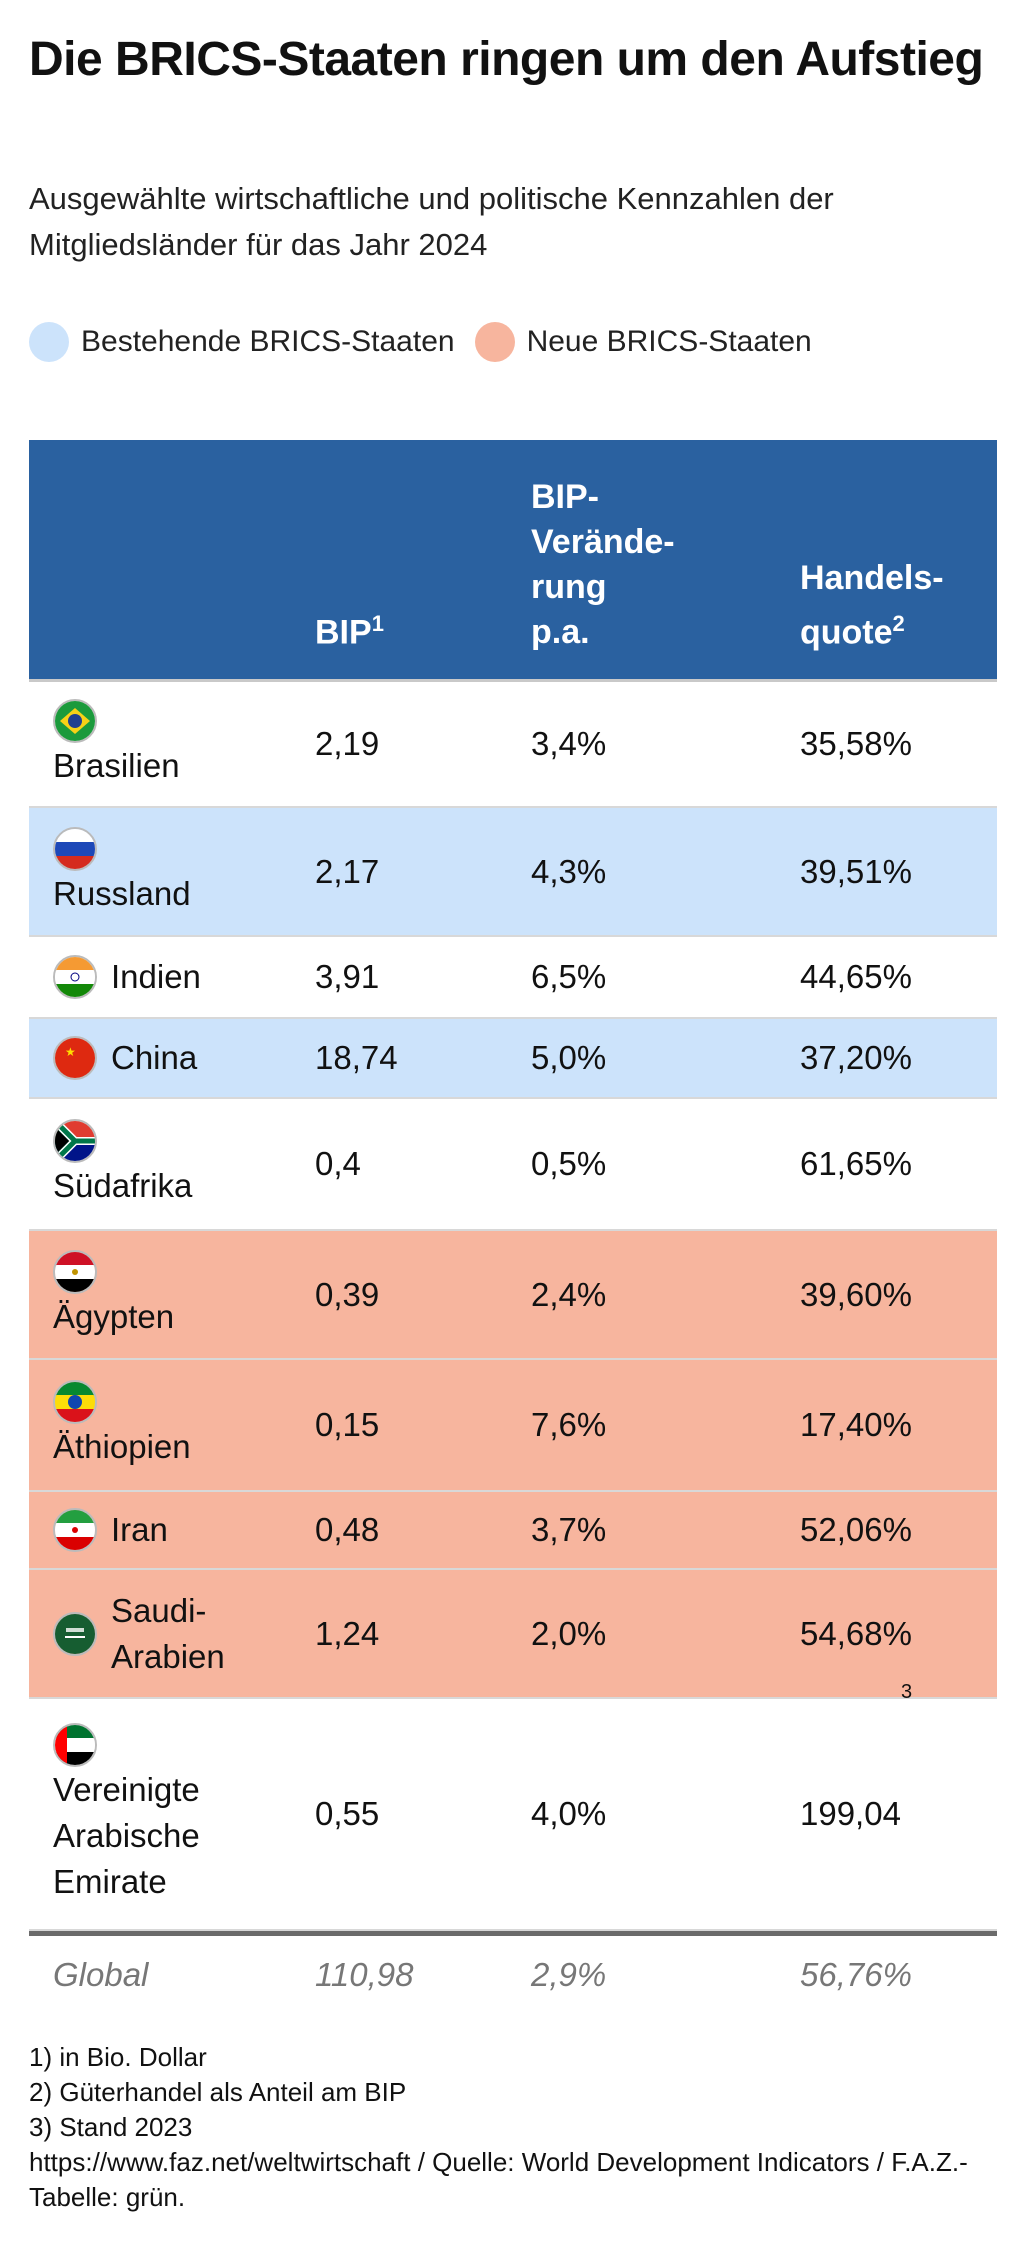  Describe the element at coordinates (513, 872) in the screenshot. I see `table-row: Russland 2,17 4,3% 39,51%` at that location.